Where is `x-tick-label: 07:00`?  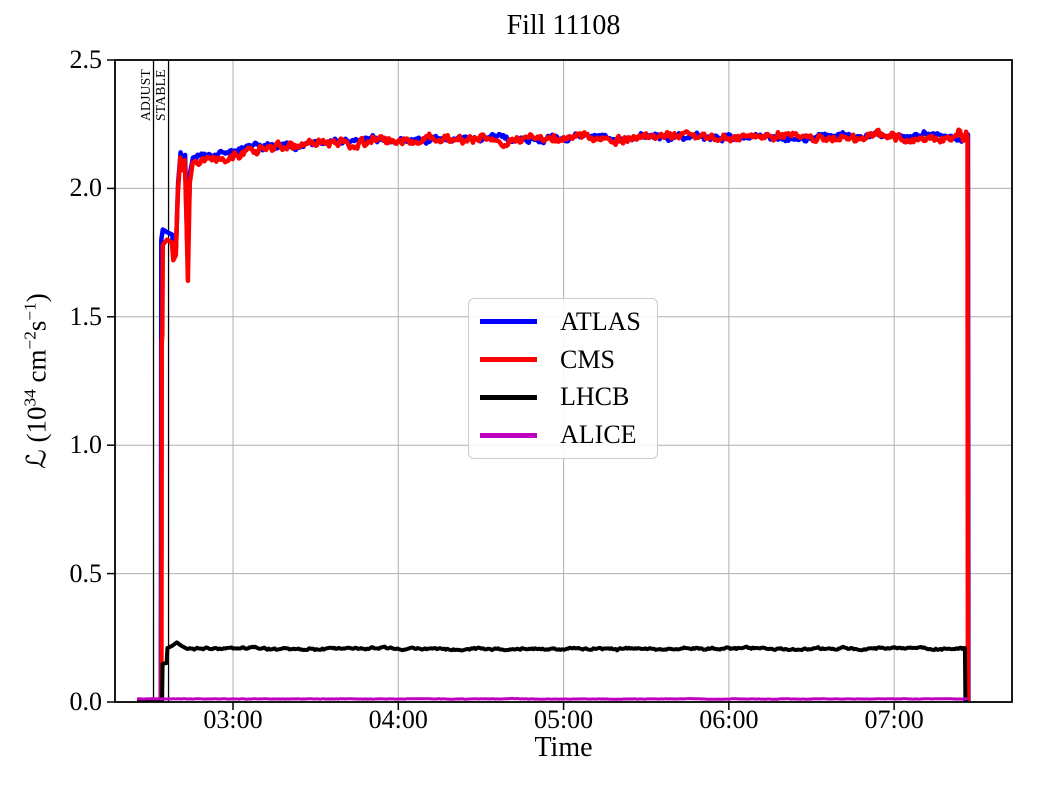
x-tick-label: 07:00 is located at coordinates (894, 719).